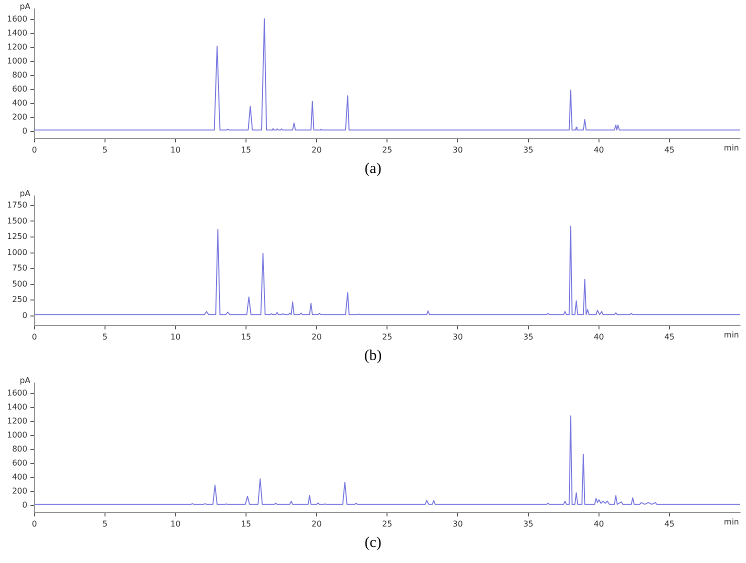  I want to click on text: (b), so click(373, 356).